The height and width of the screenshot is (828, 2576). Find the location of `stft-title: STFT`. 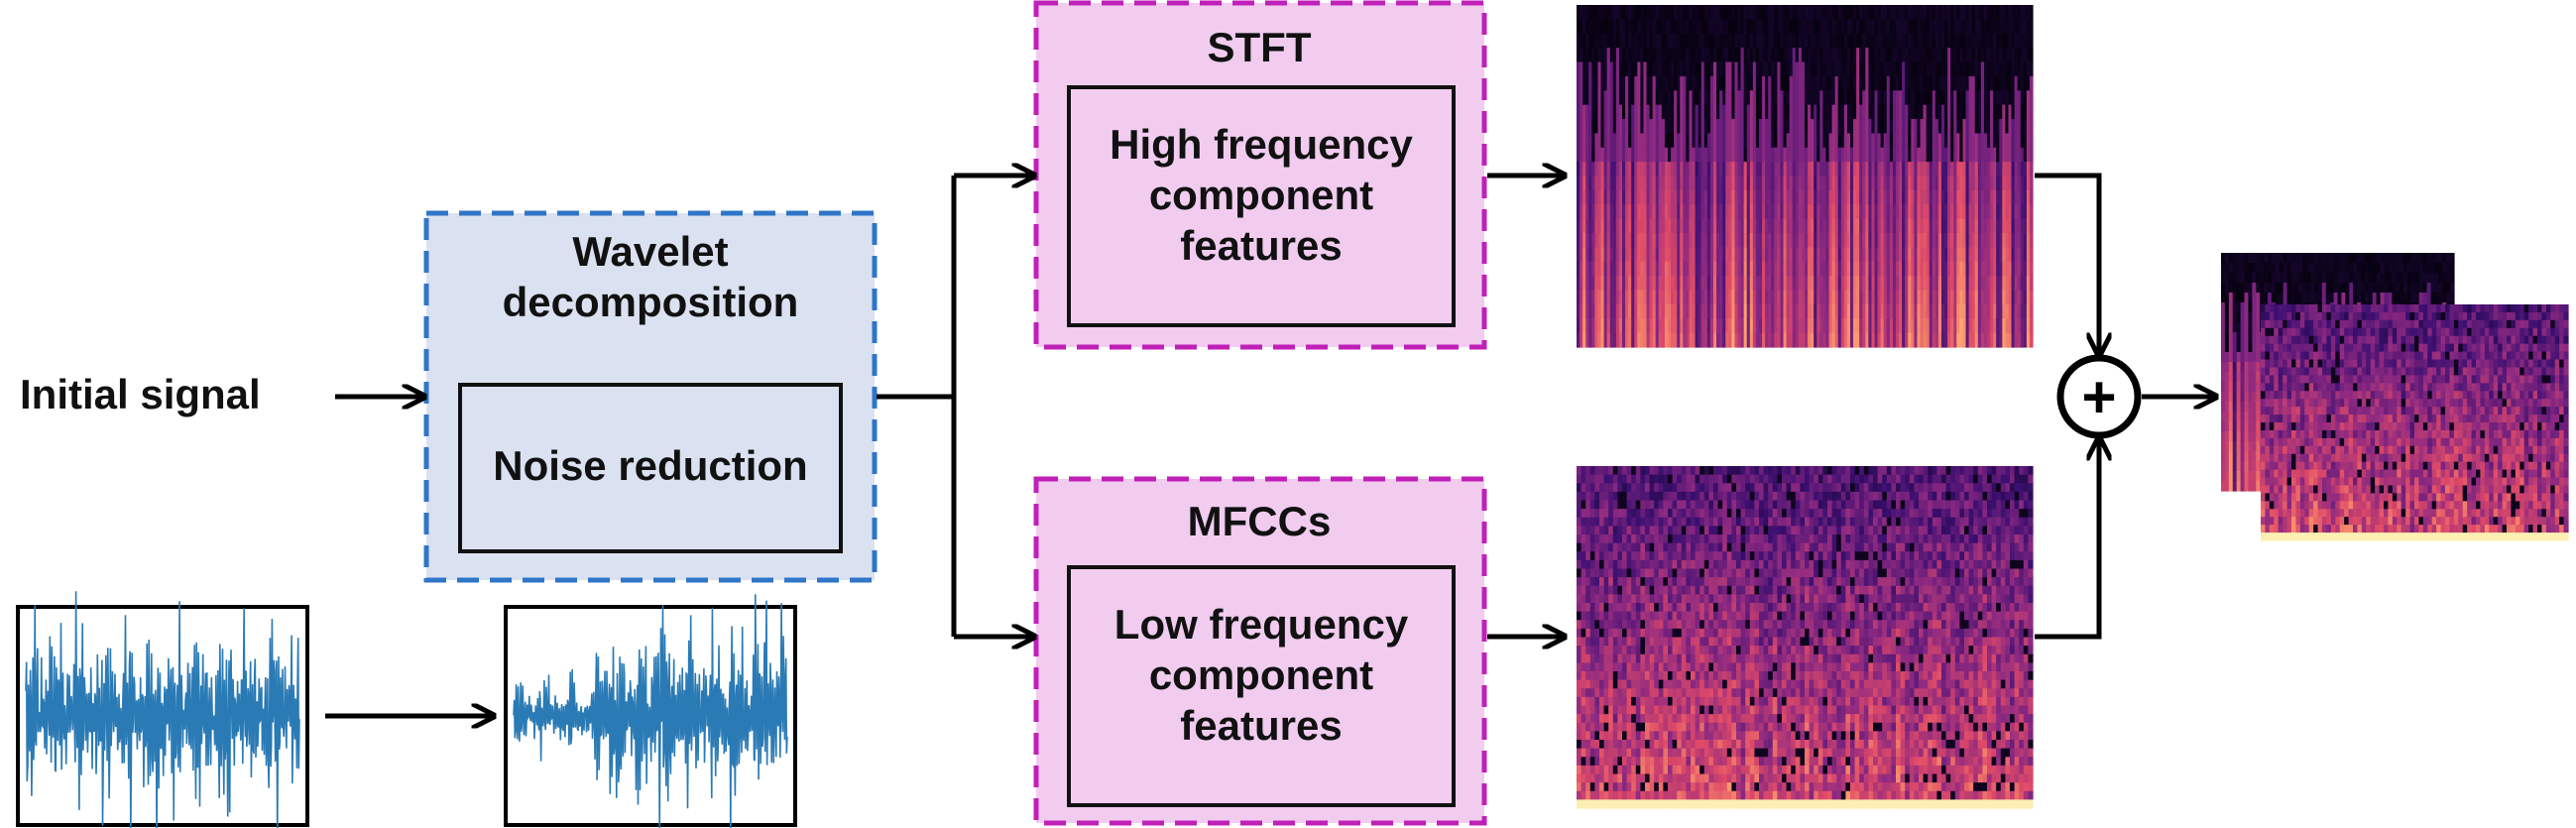

stft-title: STFT is located at coordinates (1259, 47).